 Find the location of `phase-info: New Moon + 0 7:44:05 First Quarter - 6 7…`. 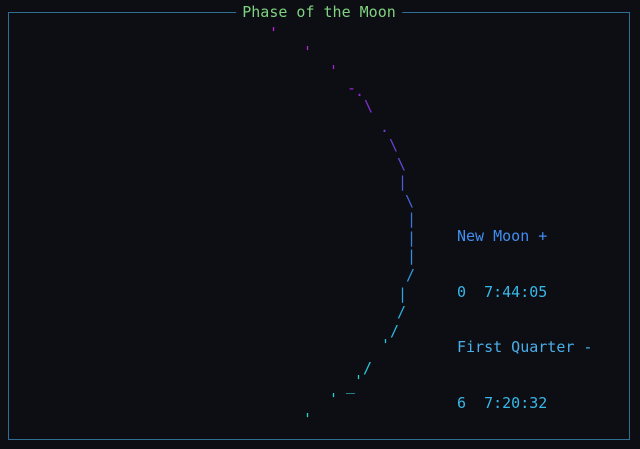

phase-info: New Moon + 0 7:44:05 First Quarter - 6 7… is located at coordinates (524, 310).